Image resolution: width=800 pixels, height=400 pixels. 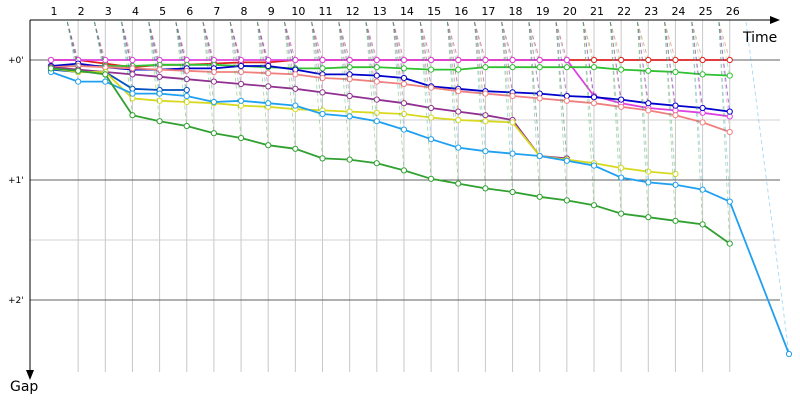 What do you see at coordinates (244, 11) in the screenshot?
I see `x-tick-label: 8` at bounding box center [244, 11].